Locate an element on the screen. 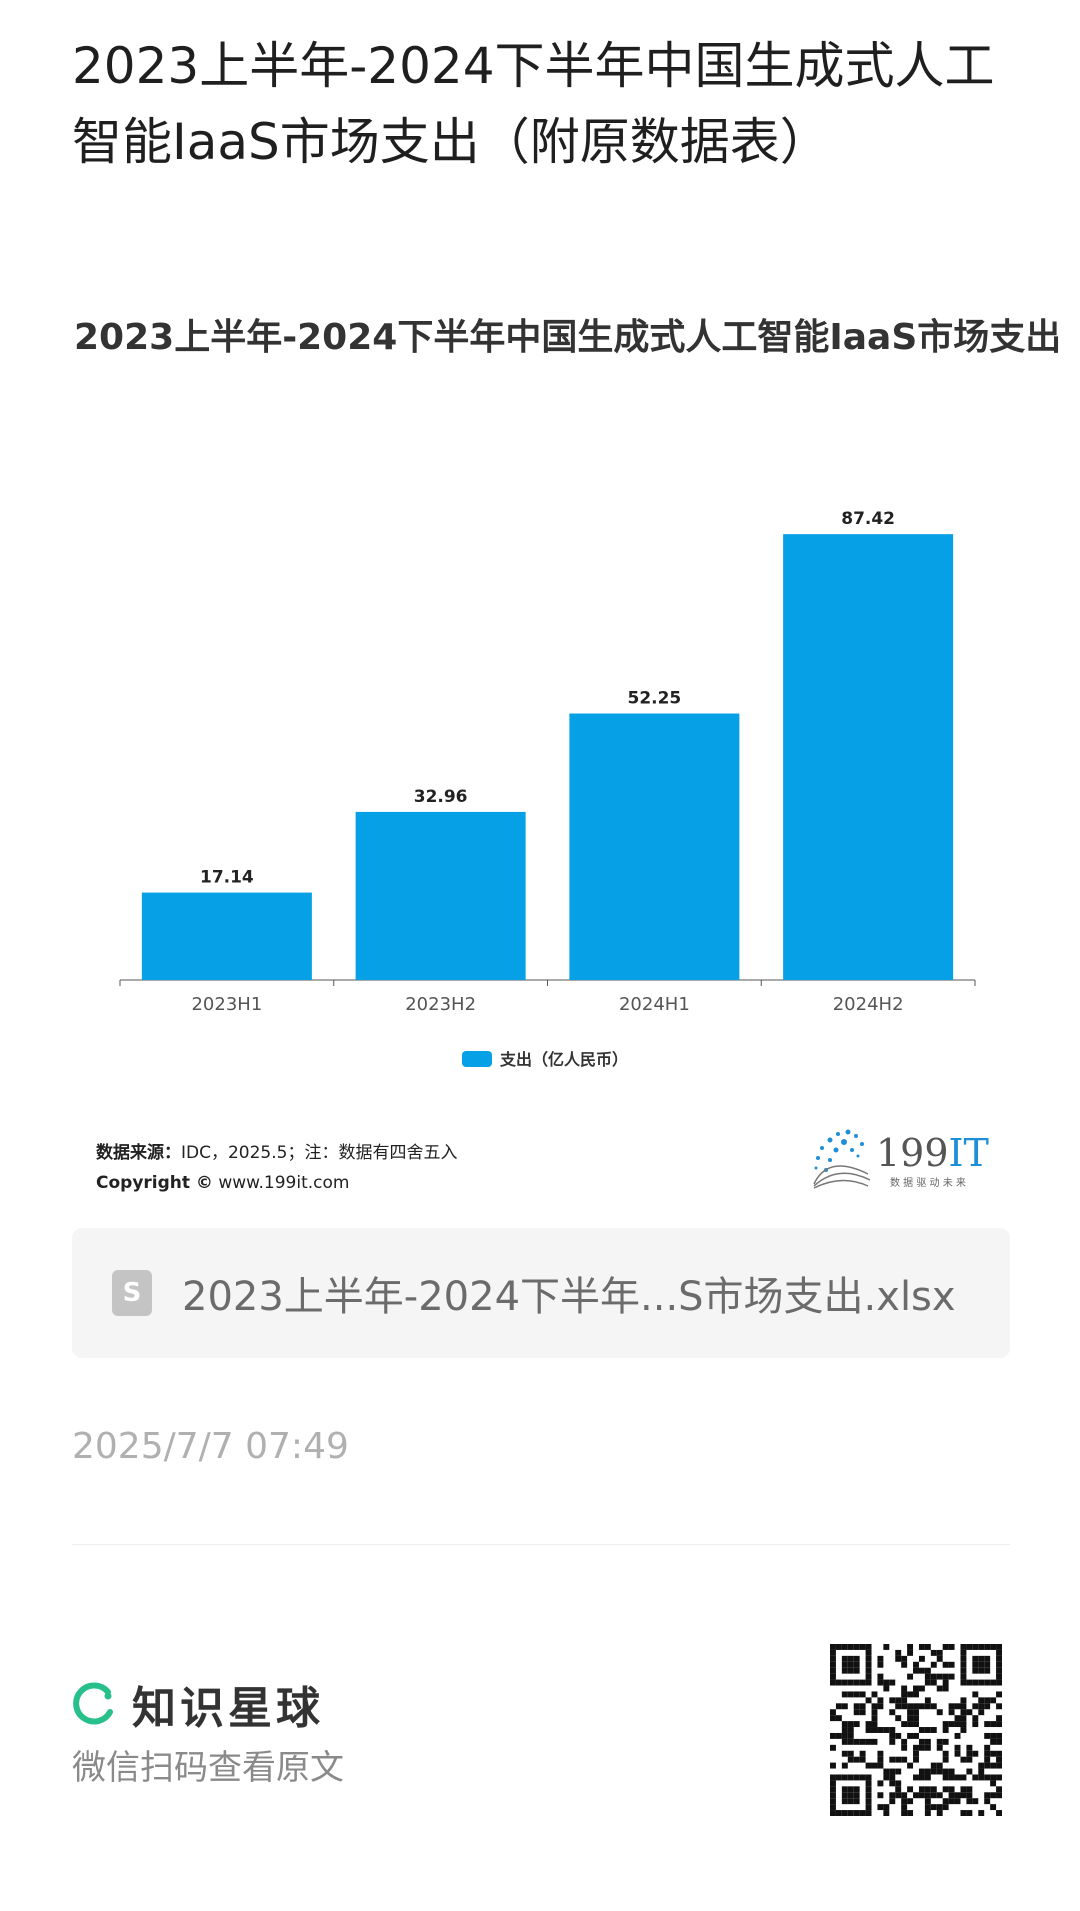  logo-text: 199IT is located at coordinates (932, 1153).